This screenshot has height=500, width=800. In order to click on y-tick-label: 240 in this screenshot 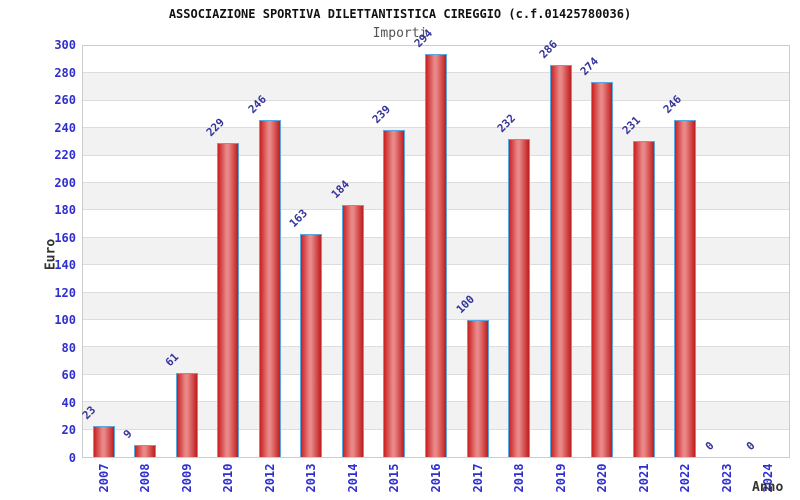, I will do `click(65, 127)`.